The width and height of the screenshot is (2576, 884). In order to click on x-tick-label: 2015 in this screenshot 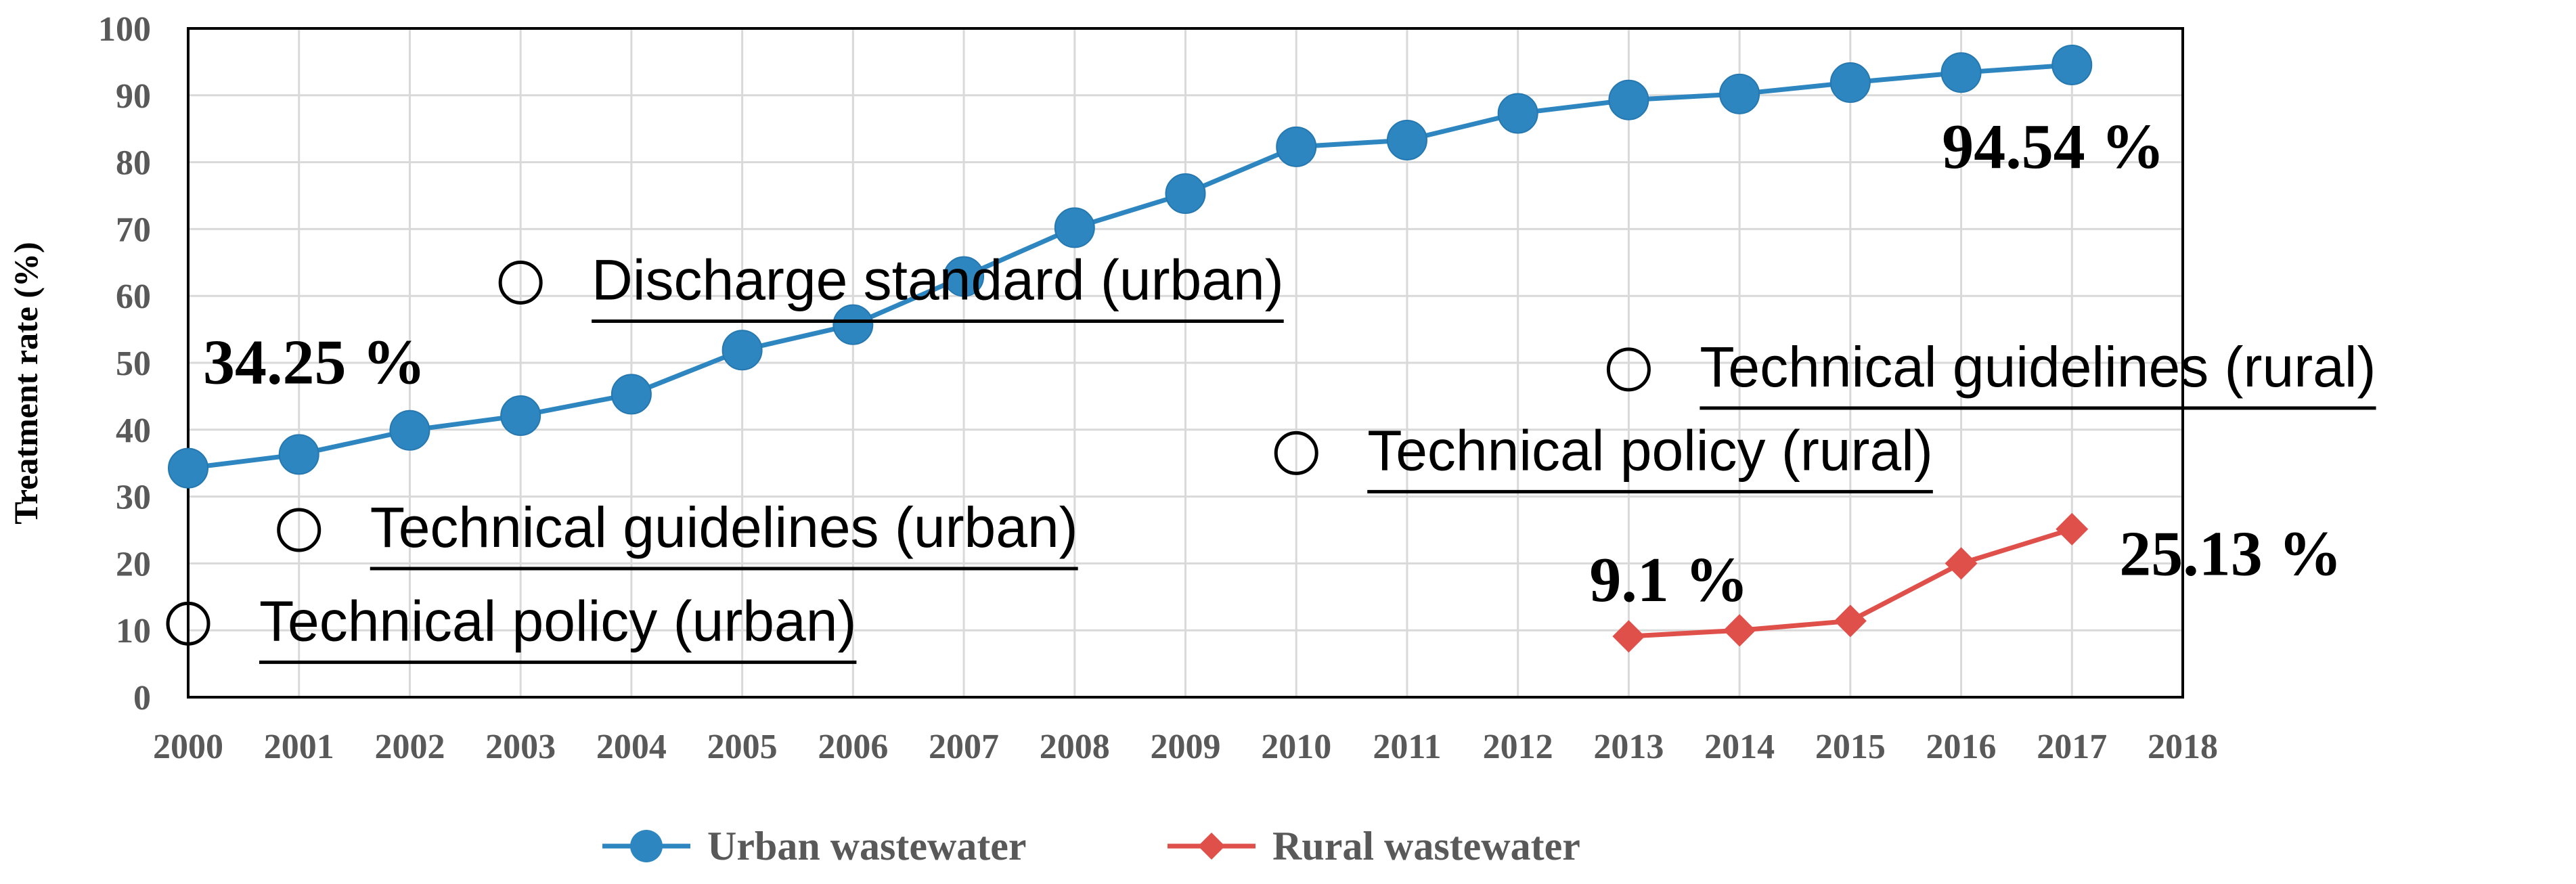, I will do `click(1850, 747)`.